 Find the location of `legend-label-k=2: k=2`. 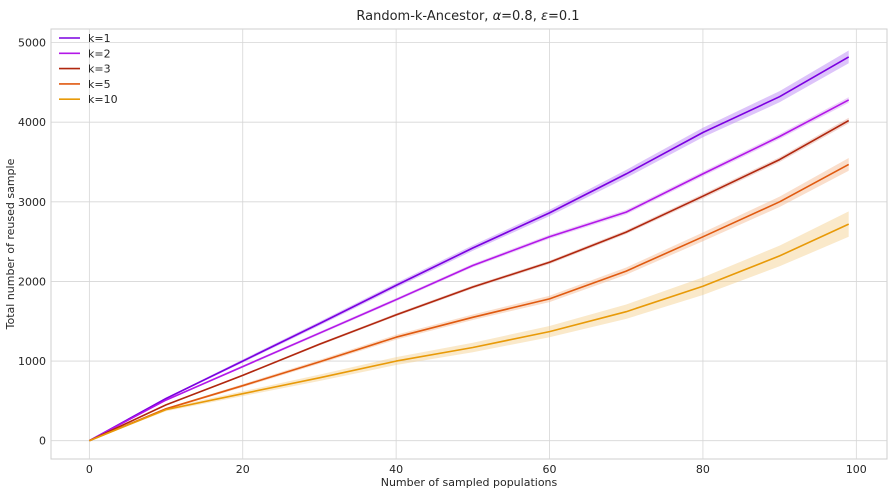

legend-label-k=2: k=2 is located at coordinates (99, 53).